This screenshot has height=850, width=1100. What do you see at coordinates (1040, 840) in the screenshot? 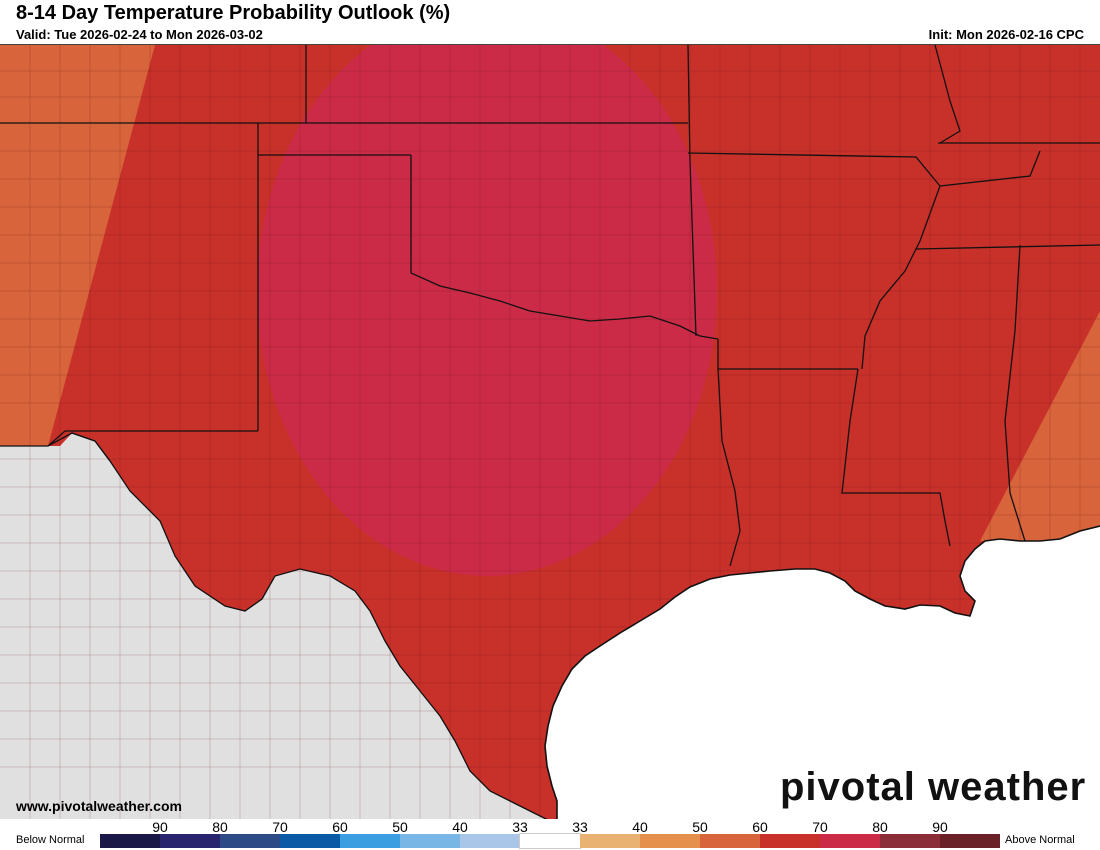
I see `legend-above-label: Above Normal` at bounding box center [1040, 840].